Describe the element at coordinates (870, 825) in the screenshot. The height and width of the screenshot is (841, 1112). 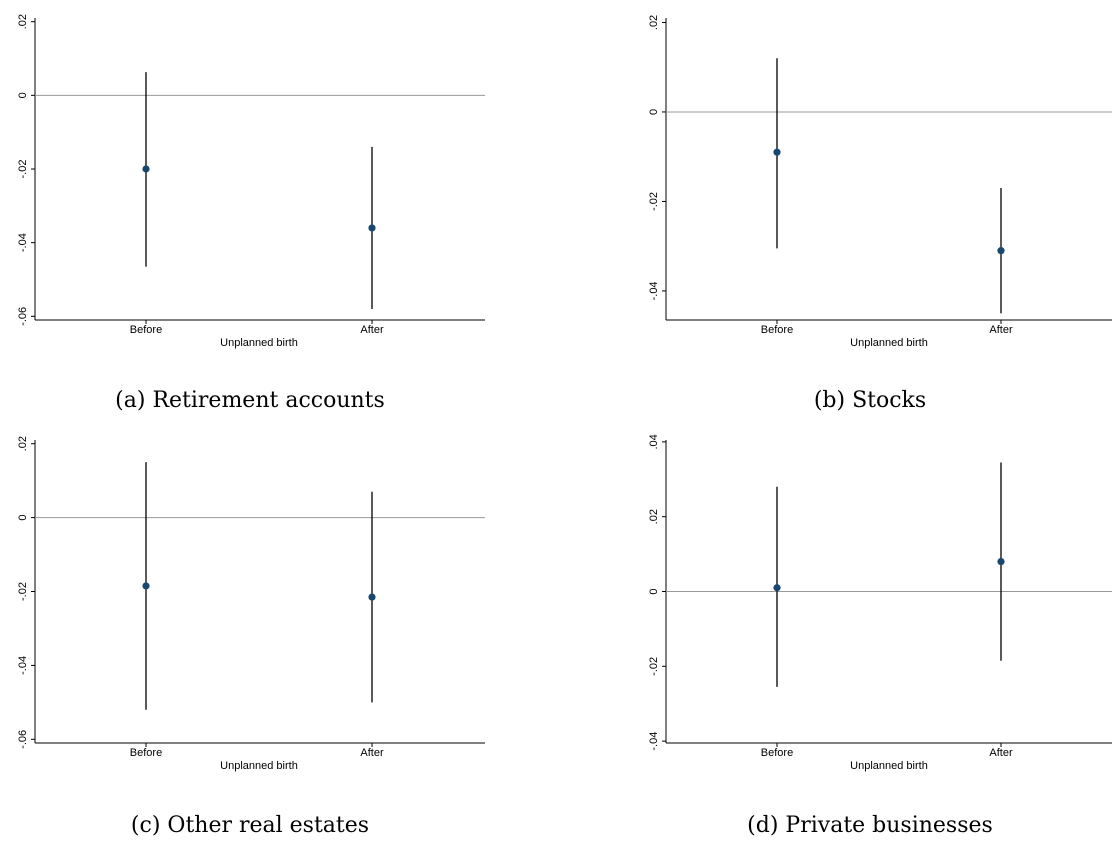
I see `caption-d: (d) Private businesses` at that location.